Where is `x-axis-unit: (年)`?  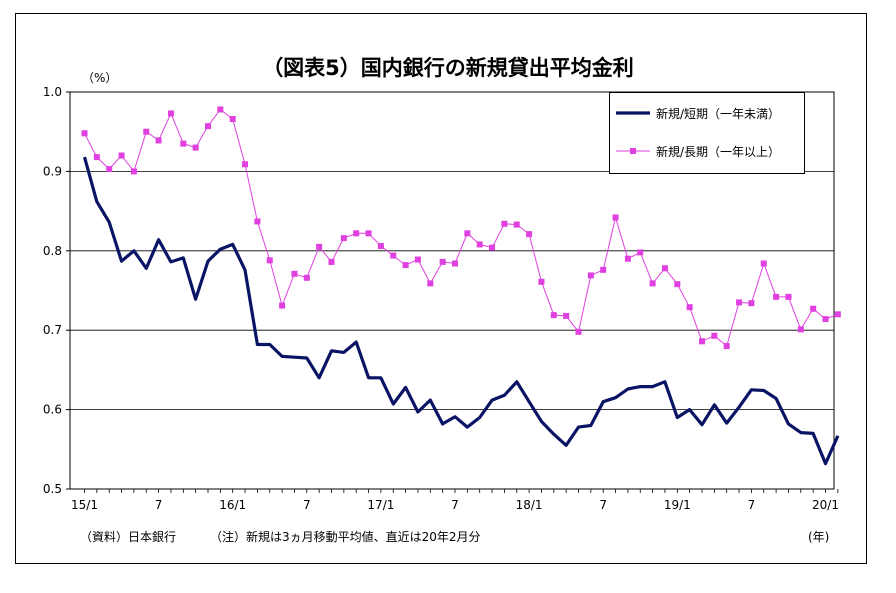
x-axis-unit: (年) is located at coordinates (819, 537).